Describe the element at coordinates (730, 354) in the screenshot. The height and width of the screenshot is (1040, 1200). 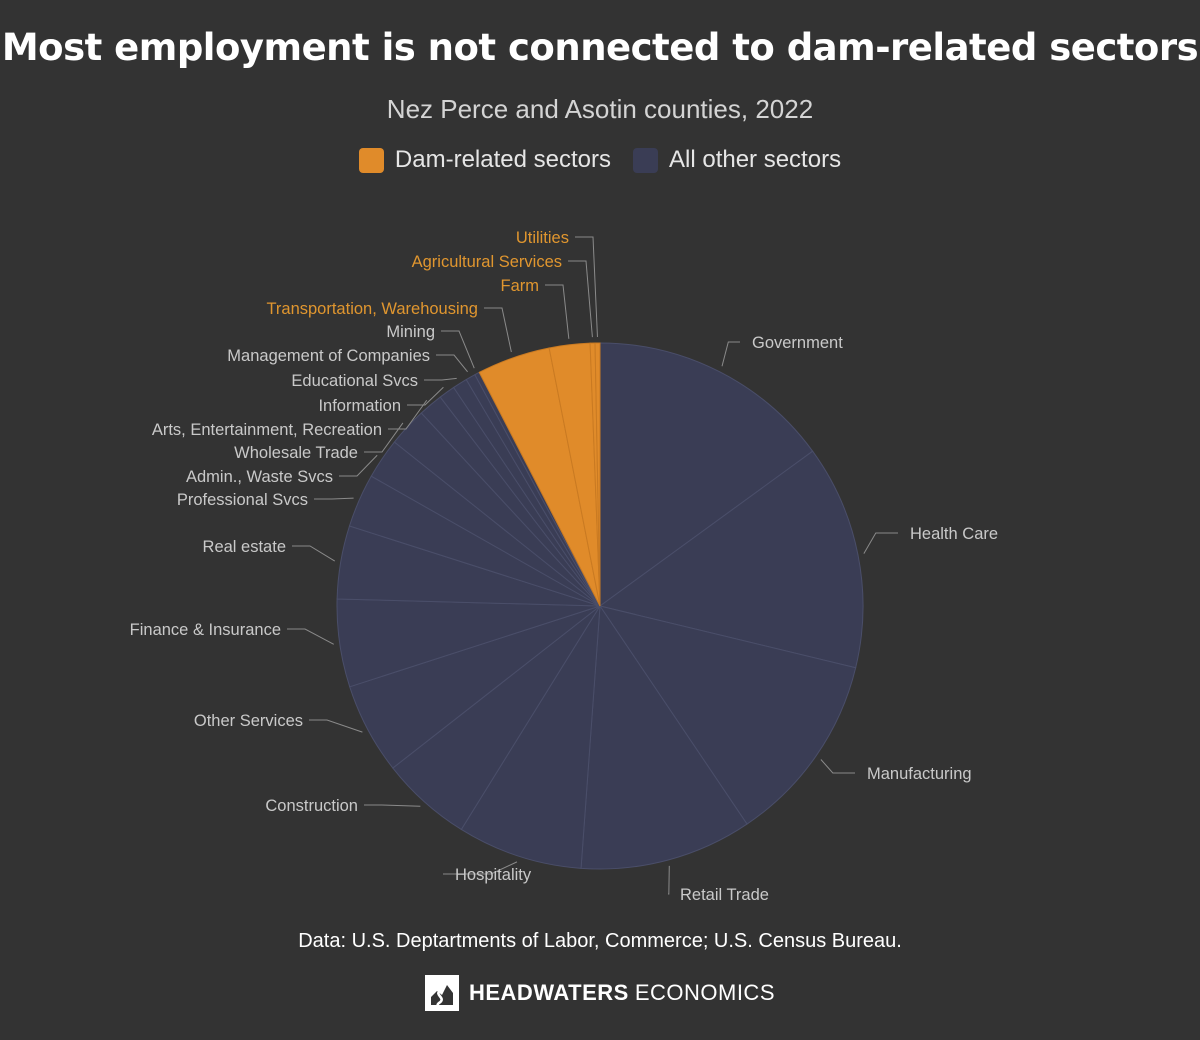
I see `leader-line-government` at that location.